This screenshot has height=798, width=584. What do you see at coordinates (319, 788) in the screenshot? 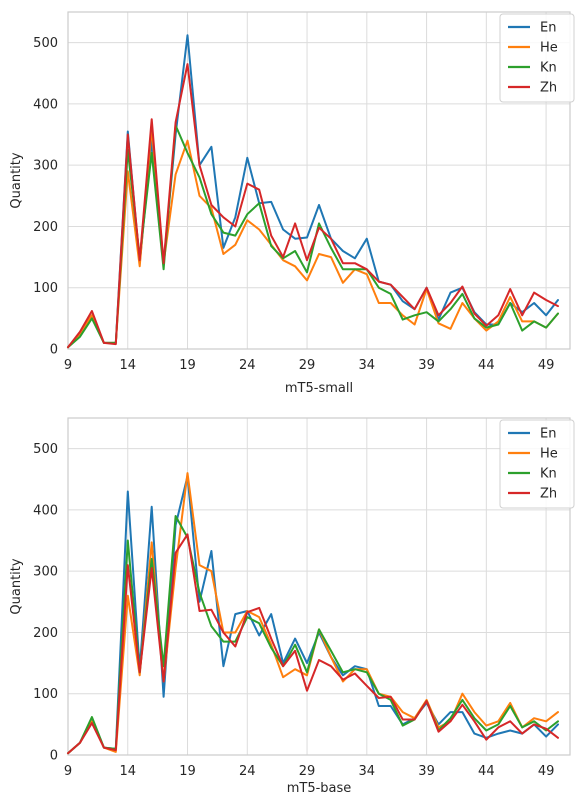
I see `x-axis-label: mT5-base` at bounding box center [319, 788].